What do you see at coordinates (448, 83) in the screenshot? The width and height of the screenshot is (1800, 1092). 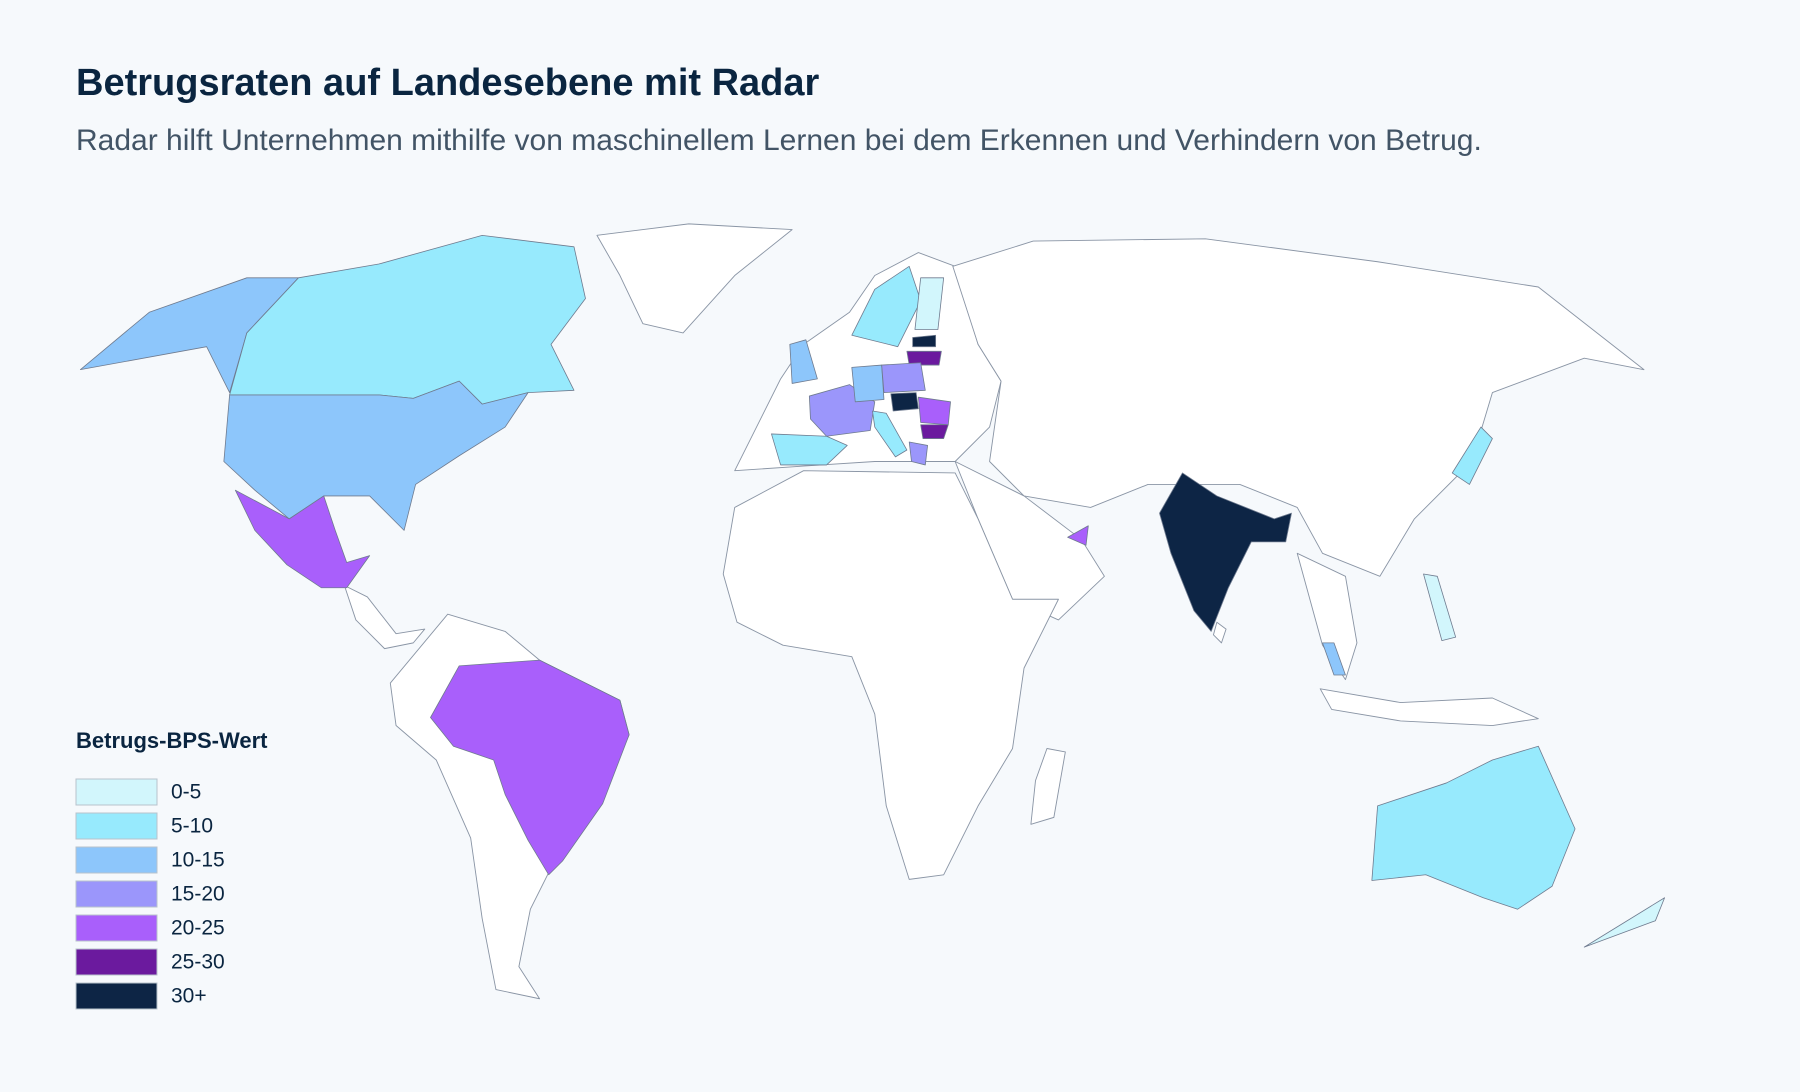 I see `title: Betrugsraten auf Landesebene mit Radar` at bounding box center [448, 83].